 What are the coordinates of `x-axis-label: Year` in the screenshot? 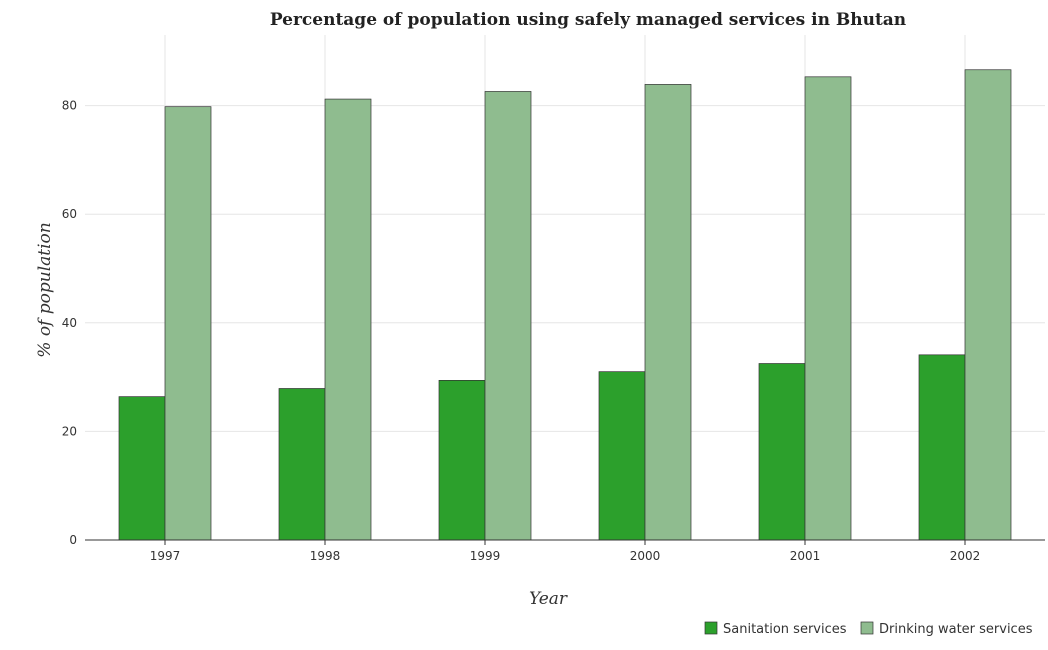 It's located at (548, 599).